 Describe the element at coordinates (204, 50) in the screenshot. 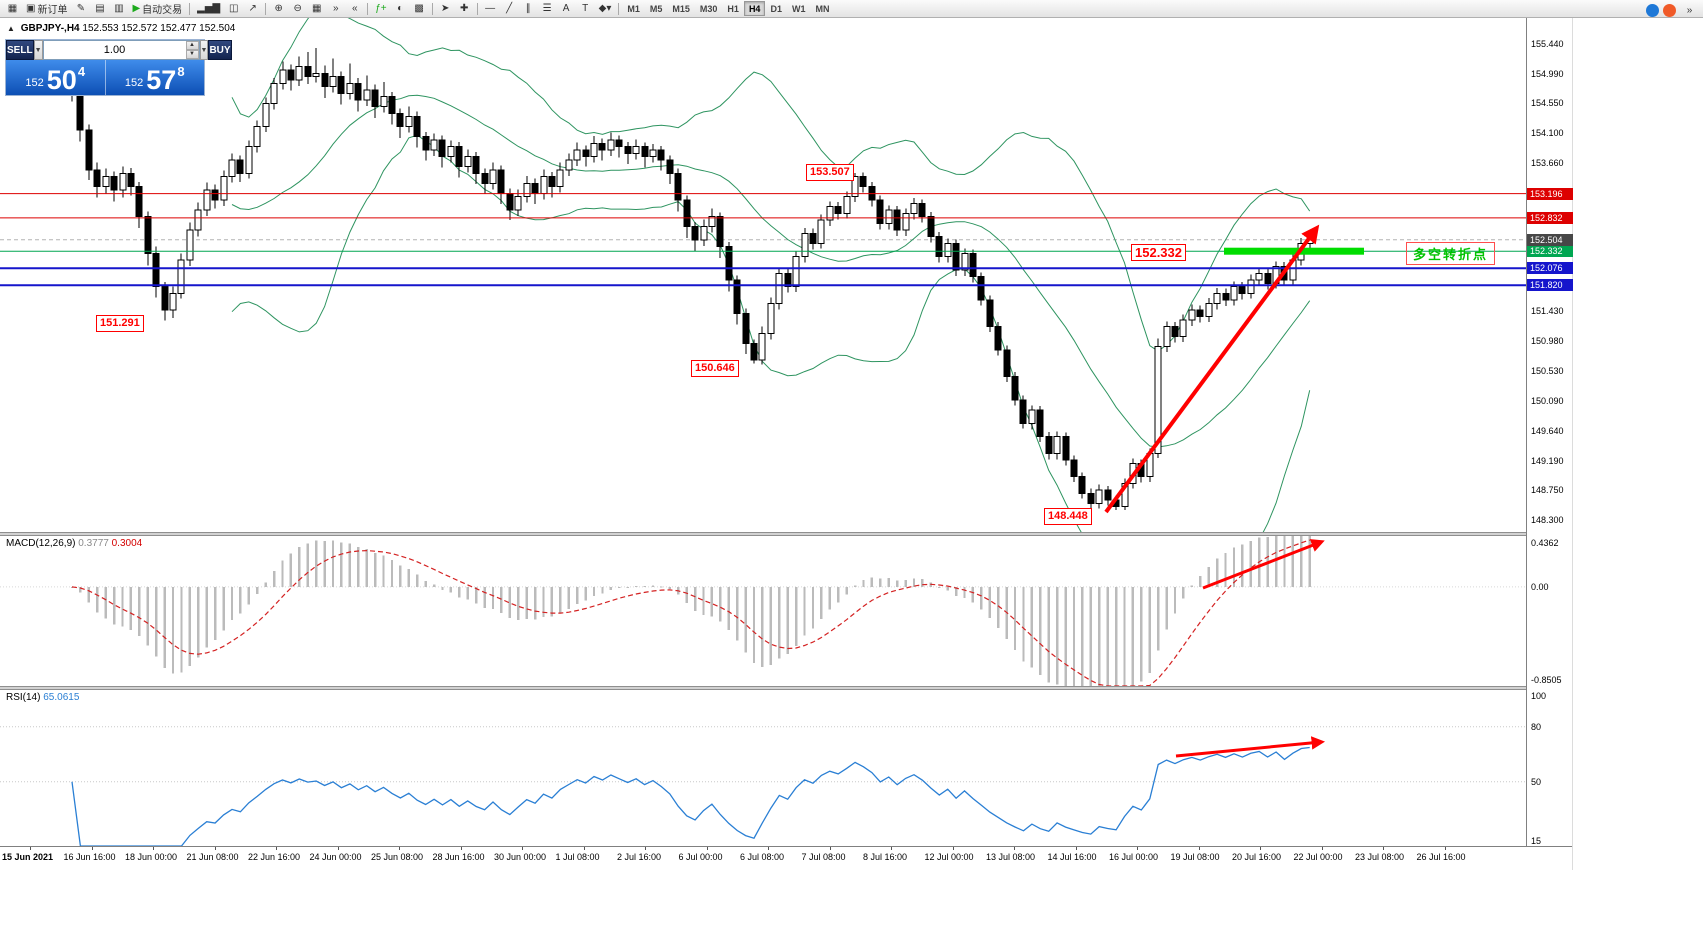

I see `buy-dropdown-icon: ▼` at that location.